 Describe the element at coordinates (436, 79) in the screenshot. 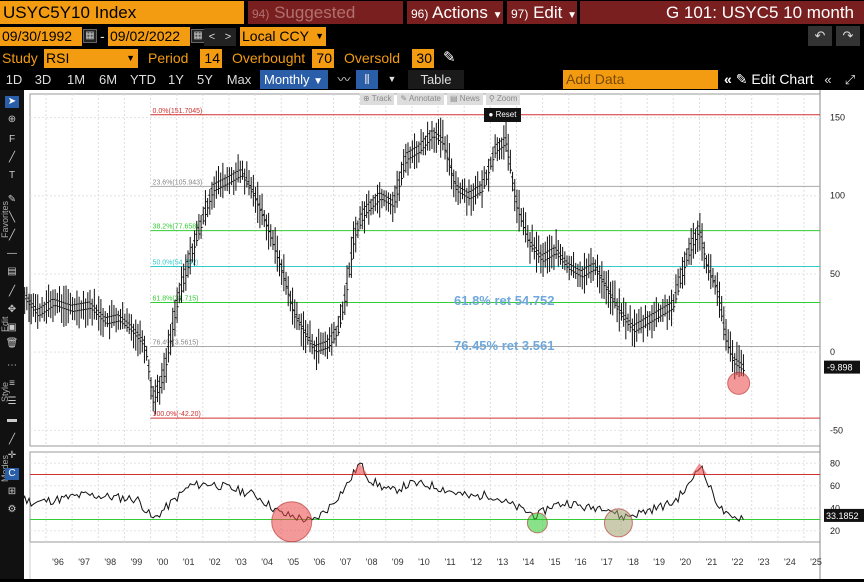

I see `table-button: Table` at that location.